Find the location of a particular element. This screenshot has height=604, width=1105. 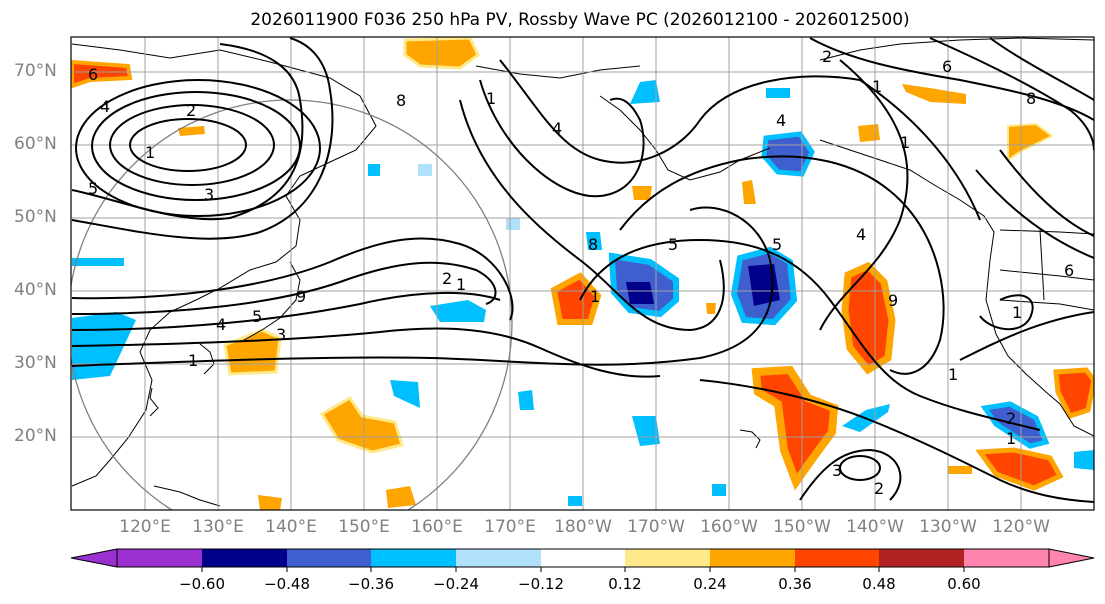

colorbar-tick-label: −0.12 is located at coordinates (541, 584).